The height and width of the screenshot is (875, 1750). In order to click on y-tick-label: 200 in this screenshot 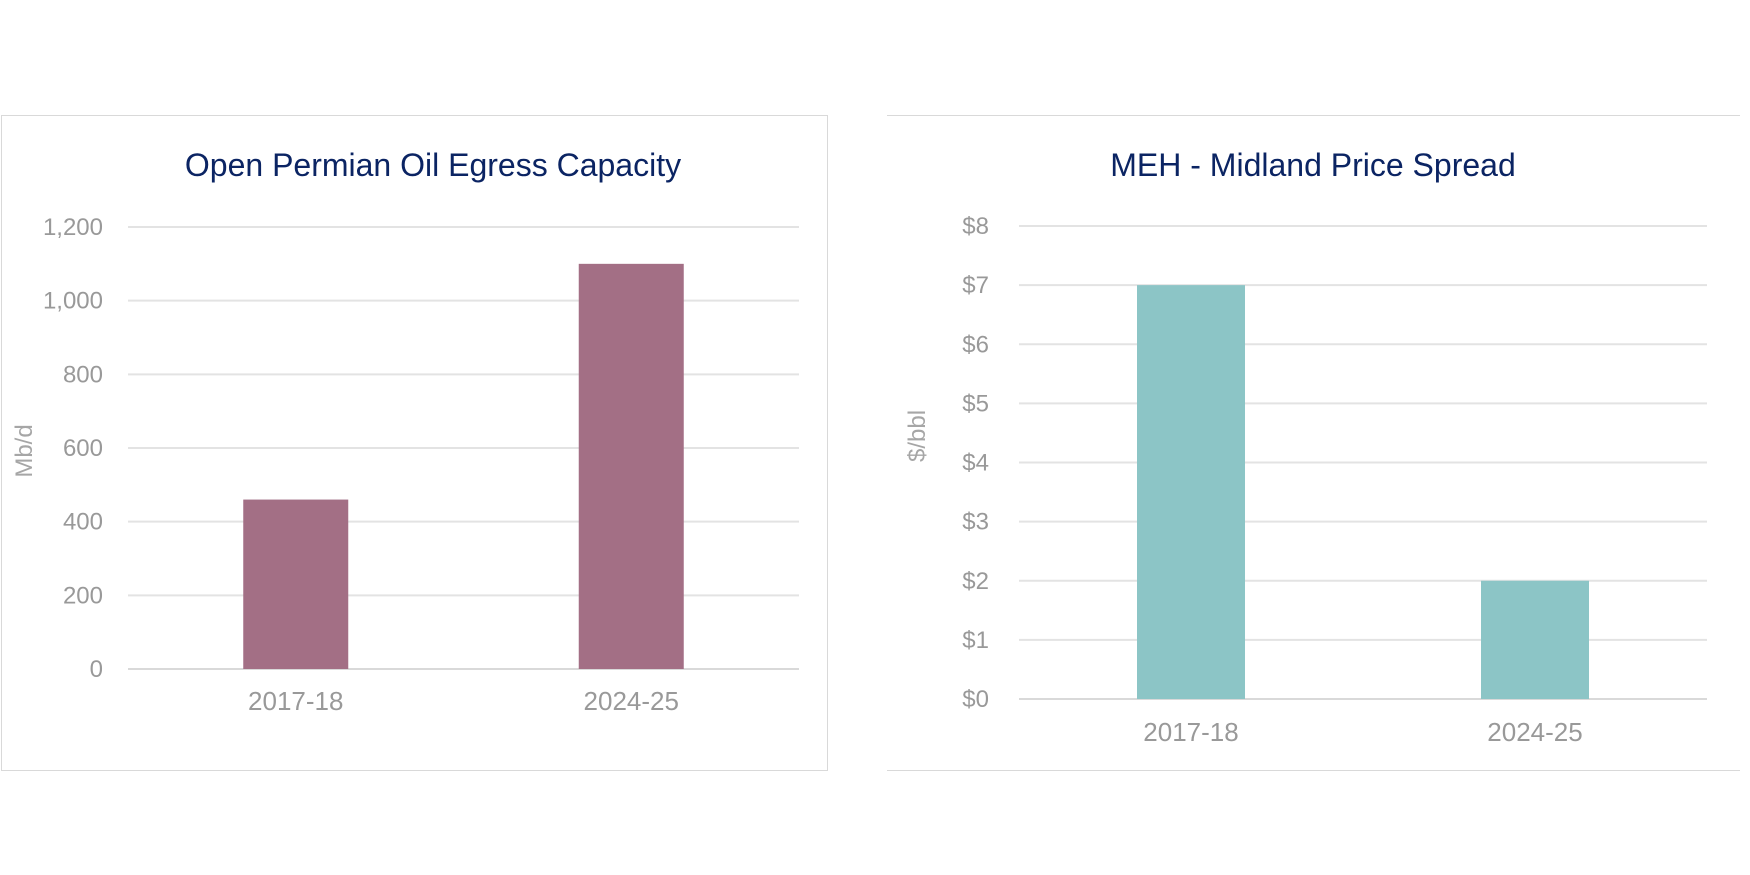, I will do `click(83, 595)`.